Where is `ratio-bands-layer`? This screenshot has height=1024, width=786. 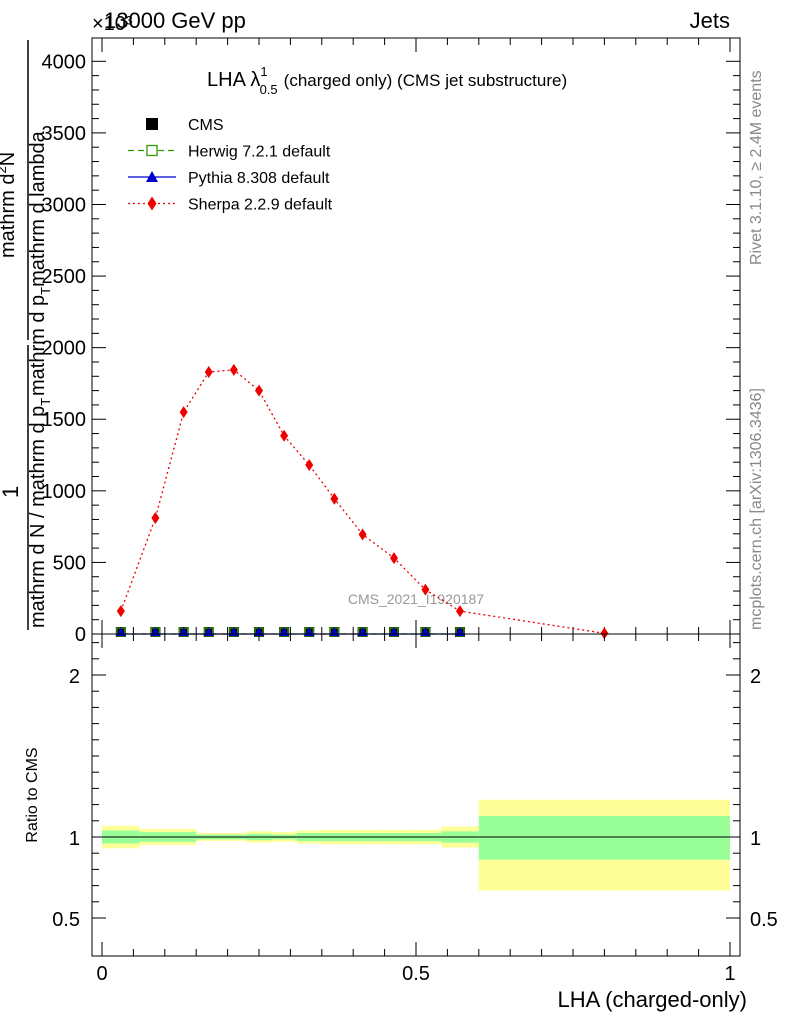 ratio-bands-layer is located at coordinates (416, 845).